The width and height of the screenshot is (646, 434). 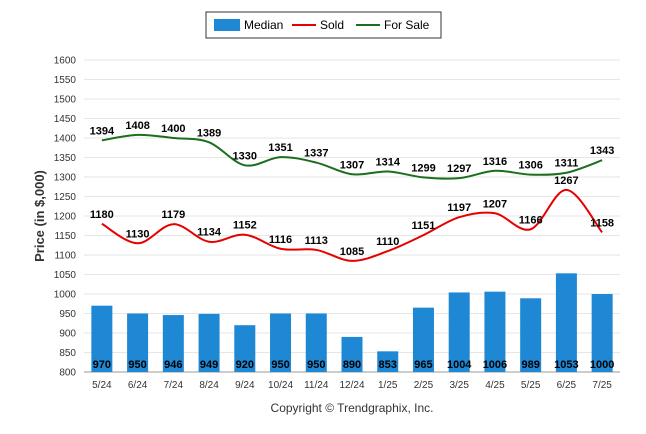 I want to click on x-tick-label: 12/24, so click(x=351, y=385).